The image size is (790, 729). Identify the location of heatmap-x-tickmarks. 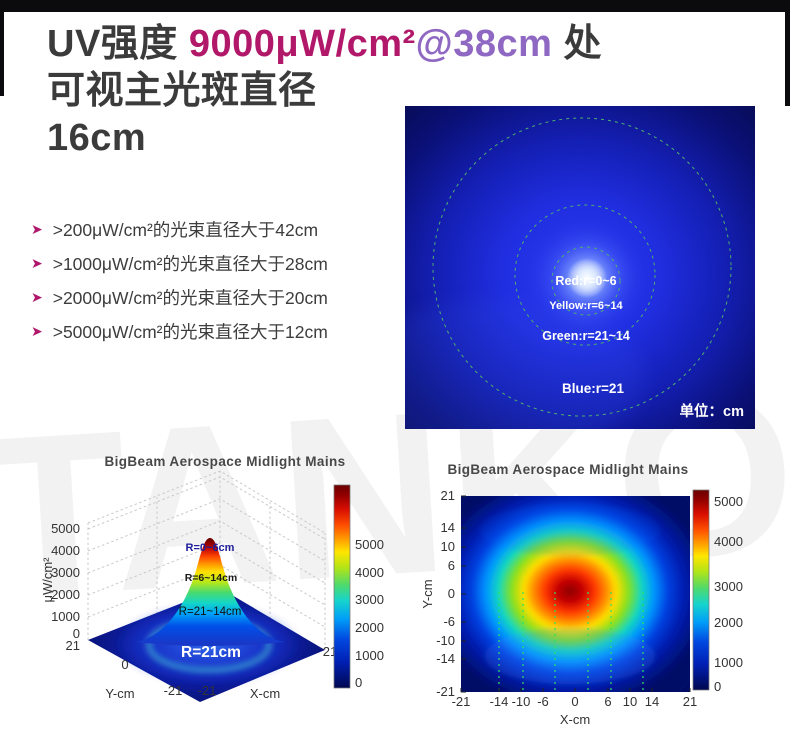
(575, 690).